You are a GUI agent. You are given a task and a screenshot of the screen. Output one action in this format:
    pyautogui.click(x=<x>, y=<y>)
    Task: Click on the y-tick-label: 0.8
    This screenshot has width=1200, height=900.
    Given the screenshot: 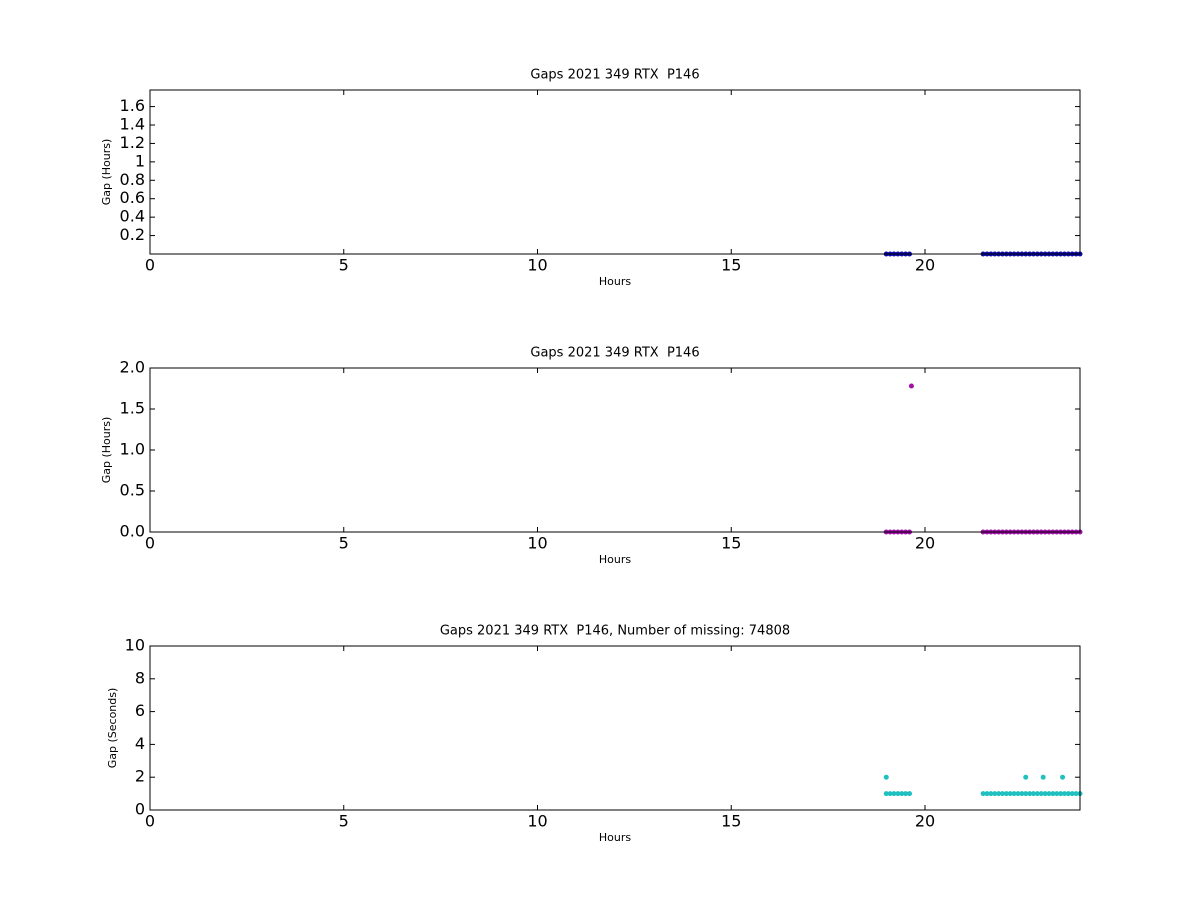 What is the action you would take?
    pyautogui.click(x=132, y=179)
    